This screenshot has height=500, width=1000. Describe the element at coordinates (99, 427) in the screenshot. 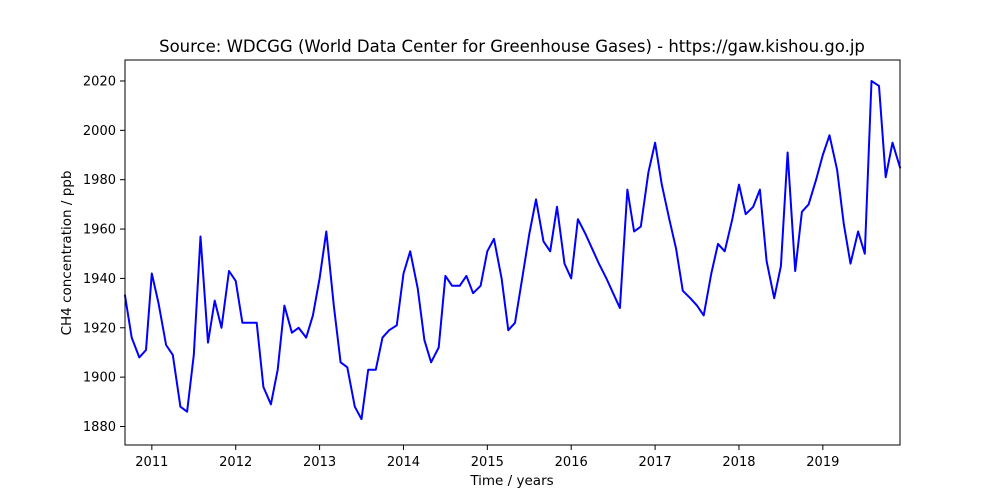

I see `y-tick-label: 1880` at that location.